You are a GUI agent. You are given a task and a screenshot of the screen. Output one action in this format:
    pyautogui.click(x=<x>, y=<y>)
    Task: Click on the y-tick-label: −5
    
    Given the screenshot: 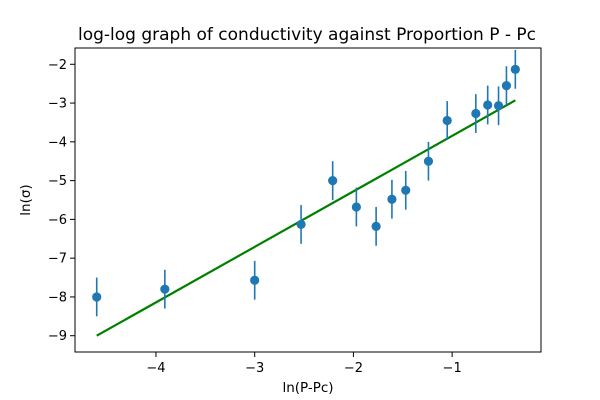 What is the action you would take?
    pyautogui.click(x=57, y=181)
    